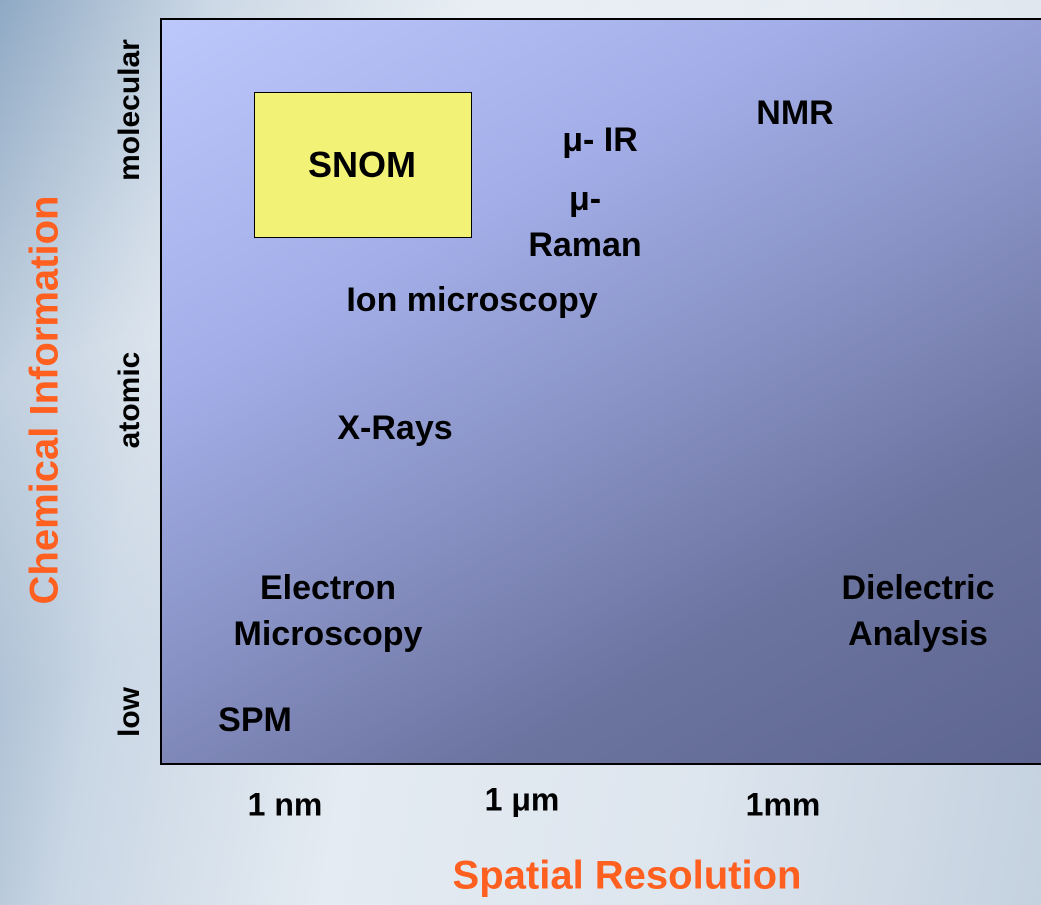 This screenshot has width=1041, height=905. Describe the element at coordinates (285, 804) in the screenshot. I see `x-level: 1 nm` at that location.